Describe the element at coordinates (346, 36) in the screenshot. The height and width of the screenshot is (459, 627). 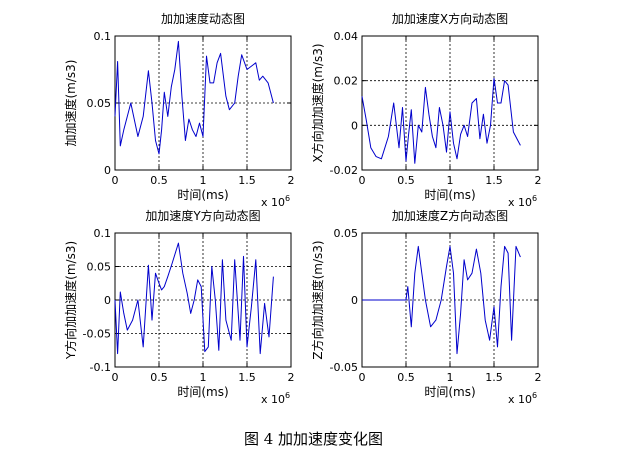
I see `y-tick-label: 0.04` at that location.